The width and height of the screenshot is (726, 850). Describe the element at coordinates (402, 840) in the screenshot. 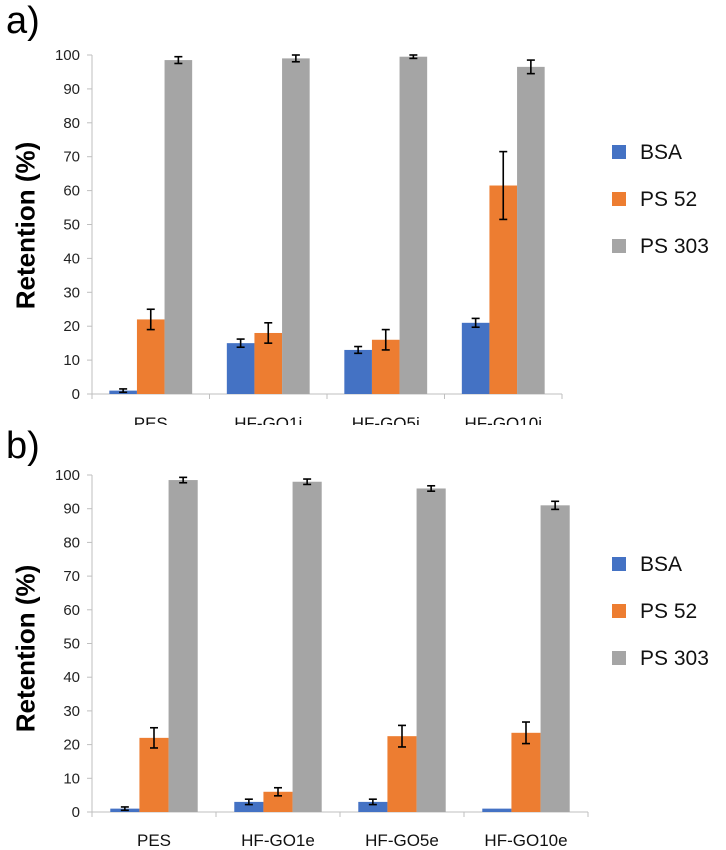

I see `category-label: HF-GO5e` at that location.